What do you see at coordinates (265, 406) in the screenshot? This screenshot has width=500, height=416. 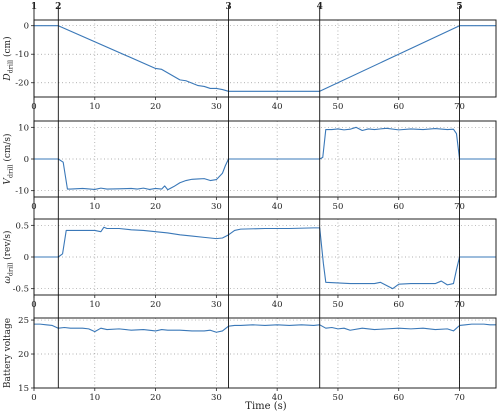 I see `x-axis-label: Time (s)` at bounding box center [265, 406].